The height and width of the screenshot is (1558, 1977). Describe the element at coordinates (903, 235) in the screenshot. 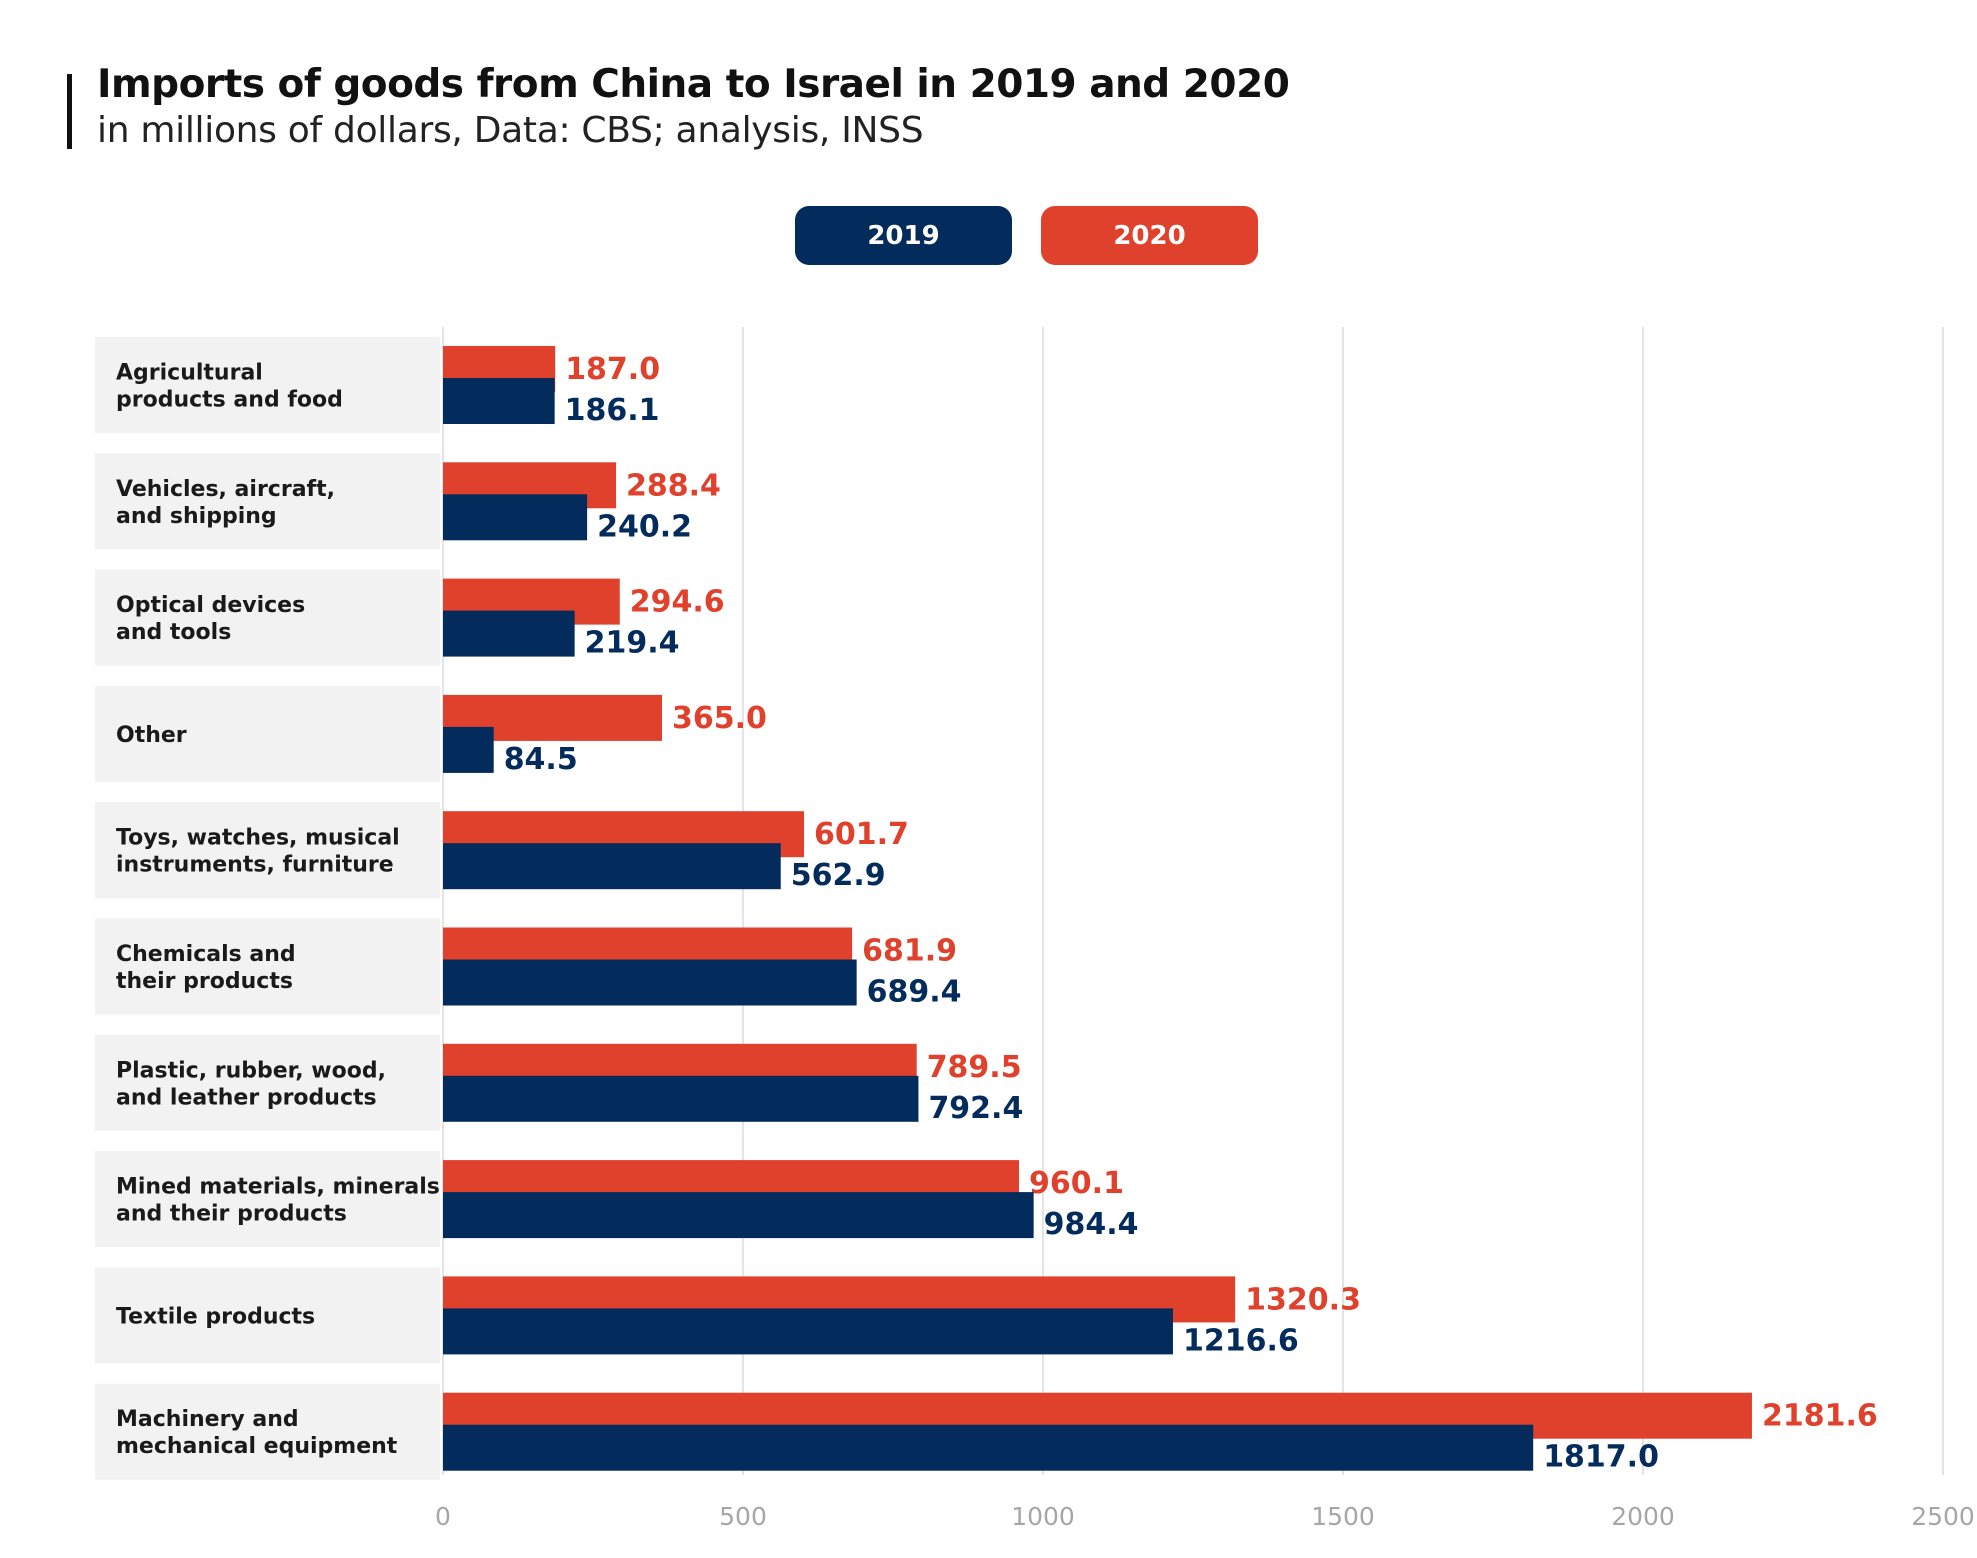

I see `legend-item-2019: 2019` at that location.